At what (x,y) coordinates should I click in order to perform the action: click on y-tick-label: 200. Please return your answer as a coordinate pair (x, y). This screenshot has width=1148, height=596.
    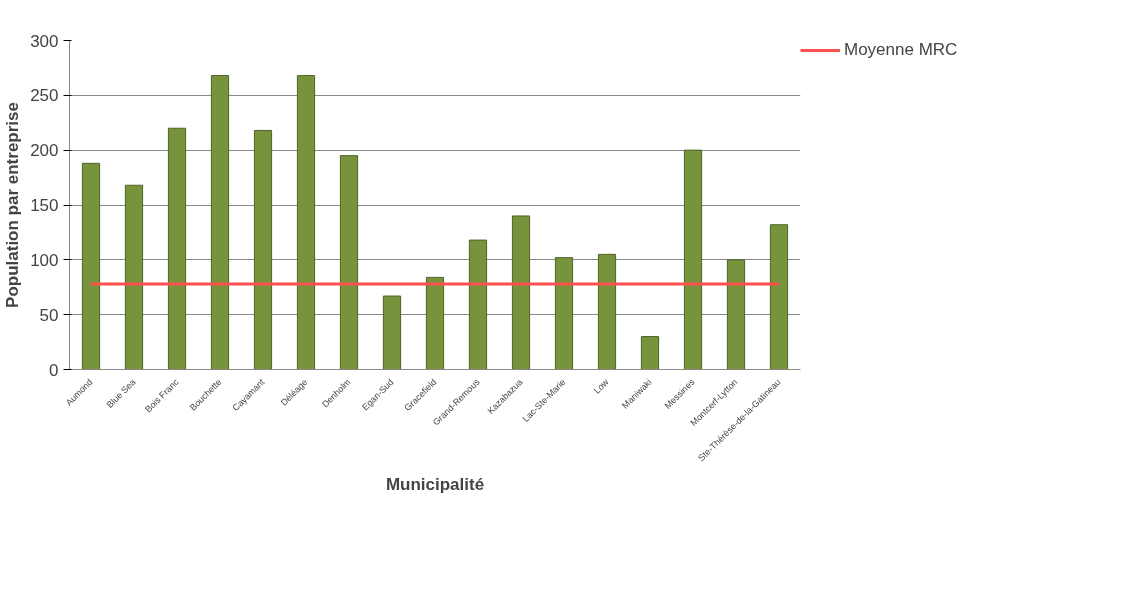
    Looking at the image, I should click on (44, 151).